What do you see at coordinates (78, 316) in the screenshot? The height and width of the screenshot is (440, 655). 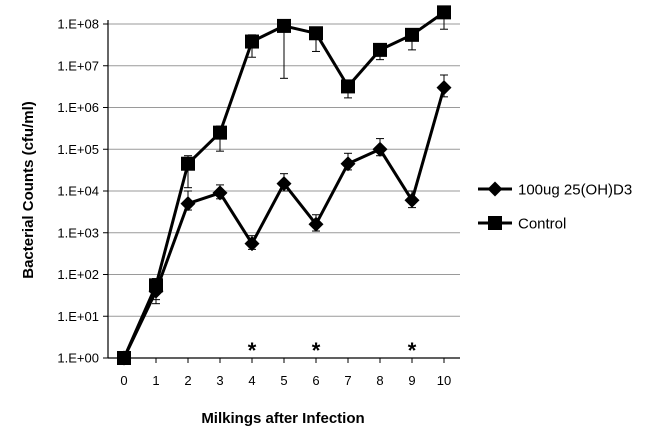 I see `y-tick-label: 1.E+01` at bounding box center [78, 316].